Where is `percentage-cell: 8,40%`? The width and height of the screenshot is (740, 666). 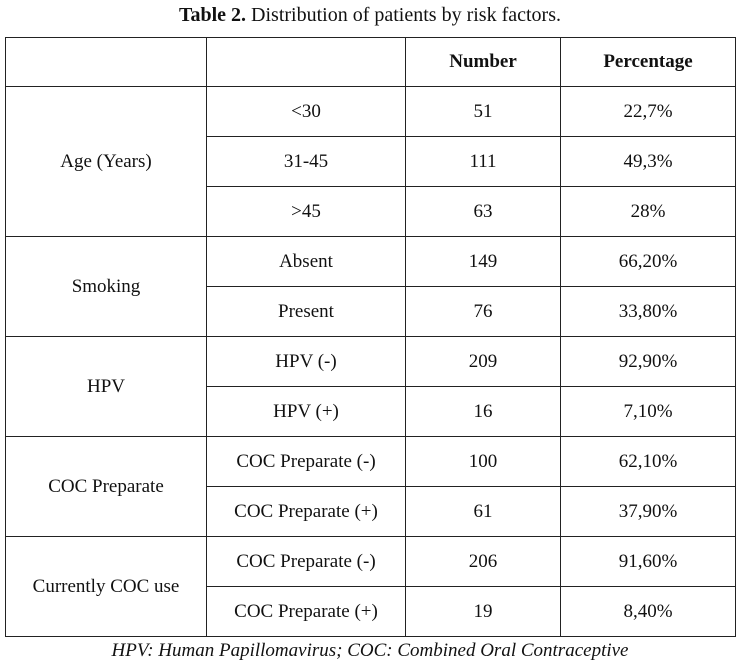 percentage-cell: 8,40% is located at coordinates (648, 611).